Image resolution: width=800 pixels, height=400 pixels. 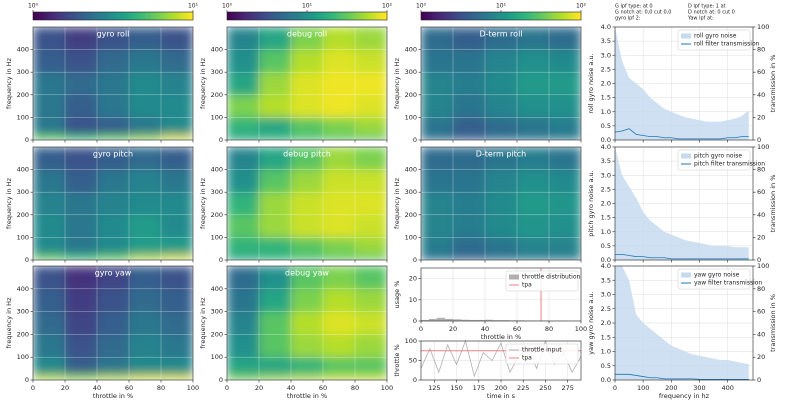 I want to click on series-line, so click(x=682, y=256).